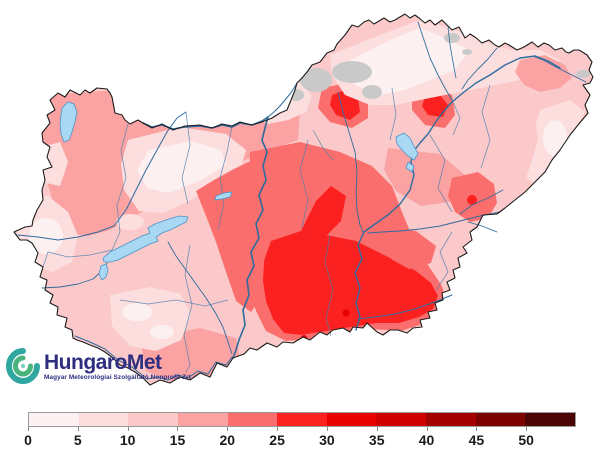 The height and width of the screenshot is (449, 605). What do you see at coordinates (145, 239) in the screenshot?
I see `balaton-lake` at bounding box center [145, 239].